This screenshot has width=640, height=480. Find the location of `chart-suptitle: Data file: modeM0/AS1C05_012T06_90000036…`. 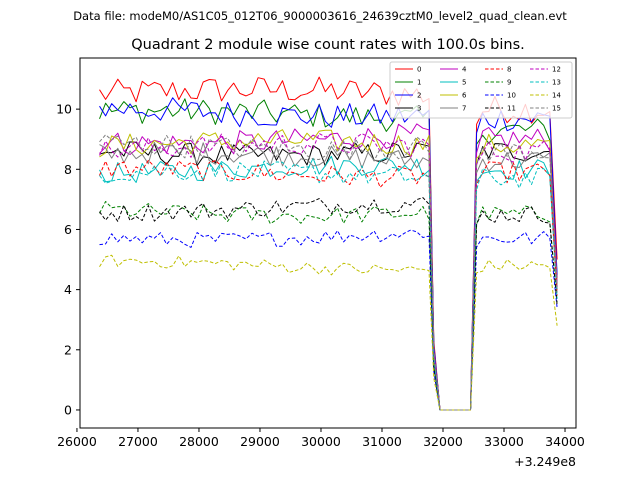

chart-suptitle: Data file: modeM0/AS1C05_012T06_90000036… is located at coordinates (320, 16).